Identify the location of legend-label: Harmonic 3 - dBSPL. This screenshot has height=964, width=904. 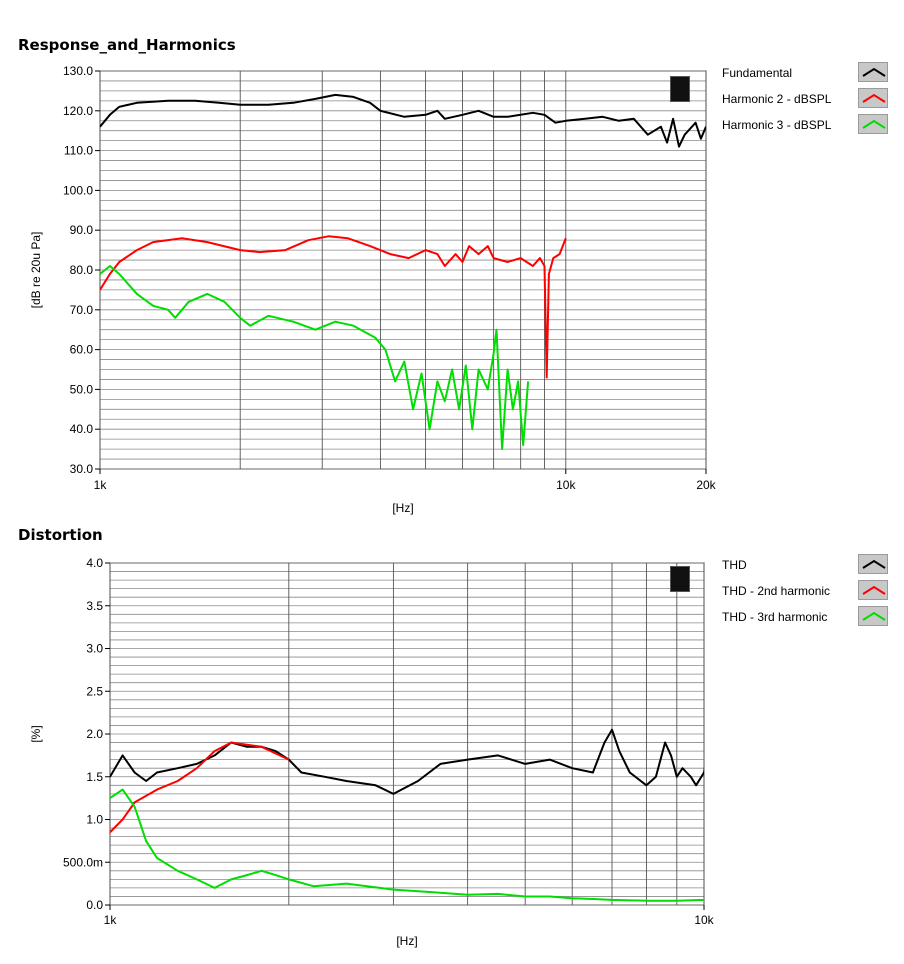
(777, 125).